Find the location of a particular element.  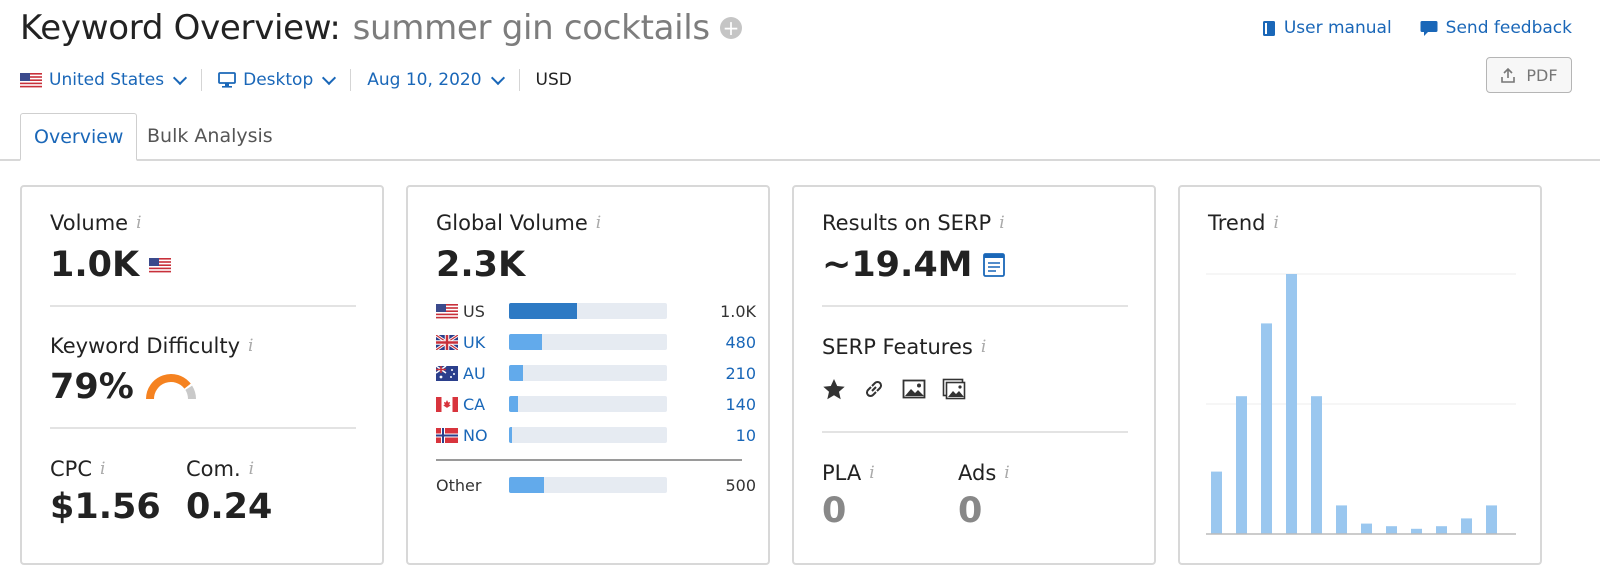

country-volume: 210 is located at coordinates (740, 373).